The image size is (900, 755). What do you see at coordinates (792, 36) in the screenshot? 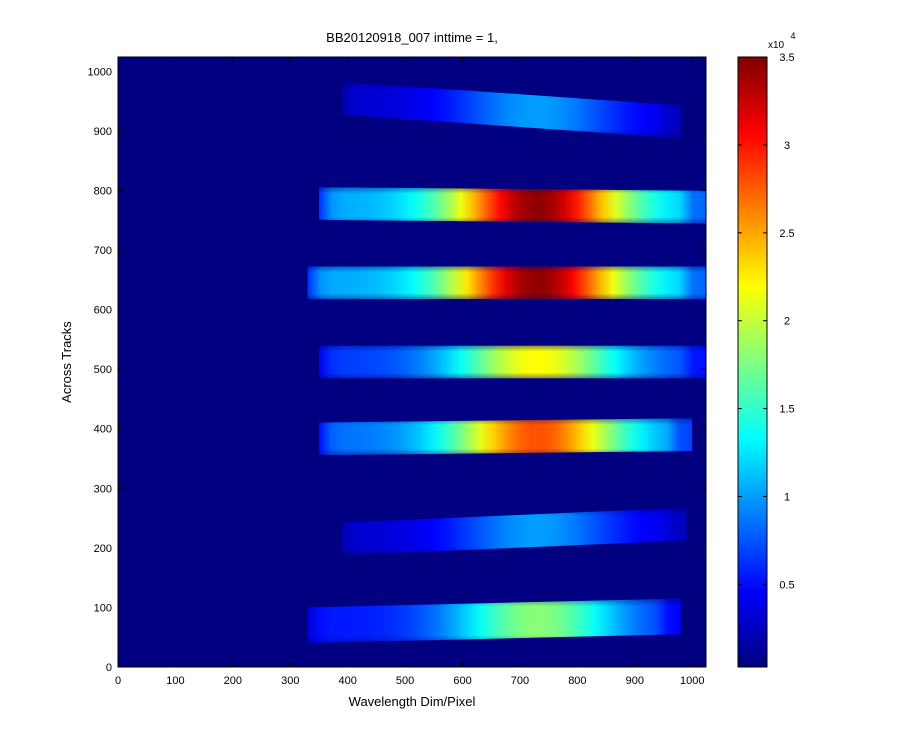
I see `colorbar-exponent: 4` at bounding box center [792, 36].